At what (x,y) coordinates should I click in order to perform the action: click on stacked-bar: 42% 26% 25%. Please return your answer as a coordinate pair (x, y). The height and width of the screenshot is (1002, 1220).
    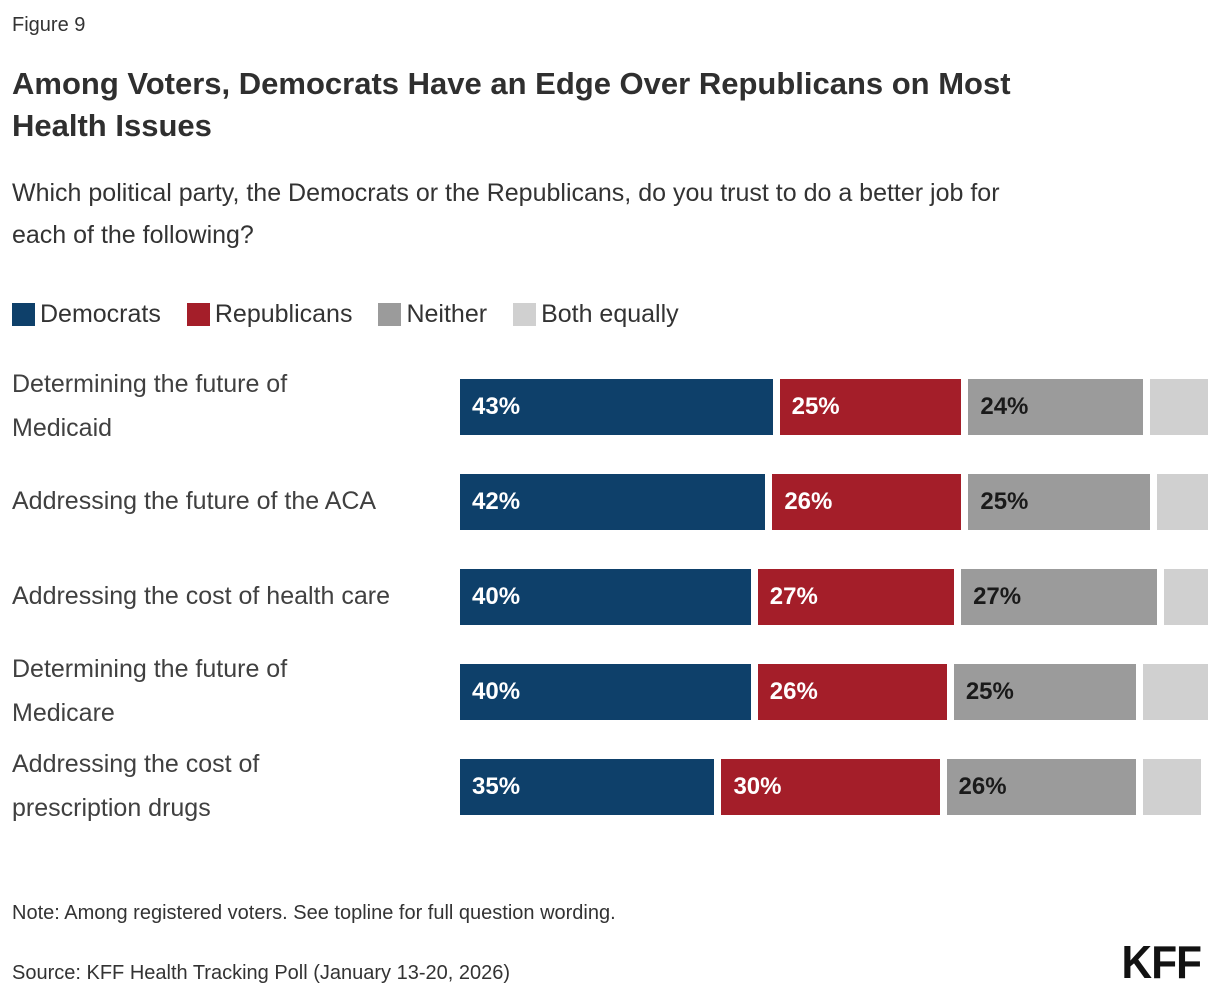
    Looking at the image, I should click on (834, 501).